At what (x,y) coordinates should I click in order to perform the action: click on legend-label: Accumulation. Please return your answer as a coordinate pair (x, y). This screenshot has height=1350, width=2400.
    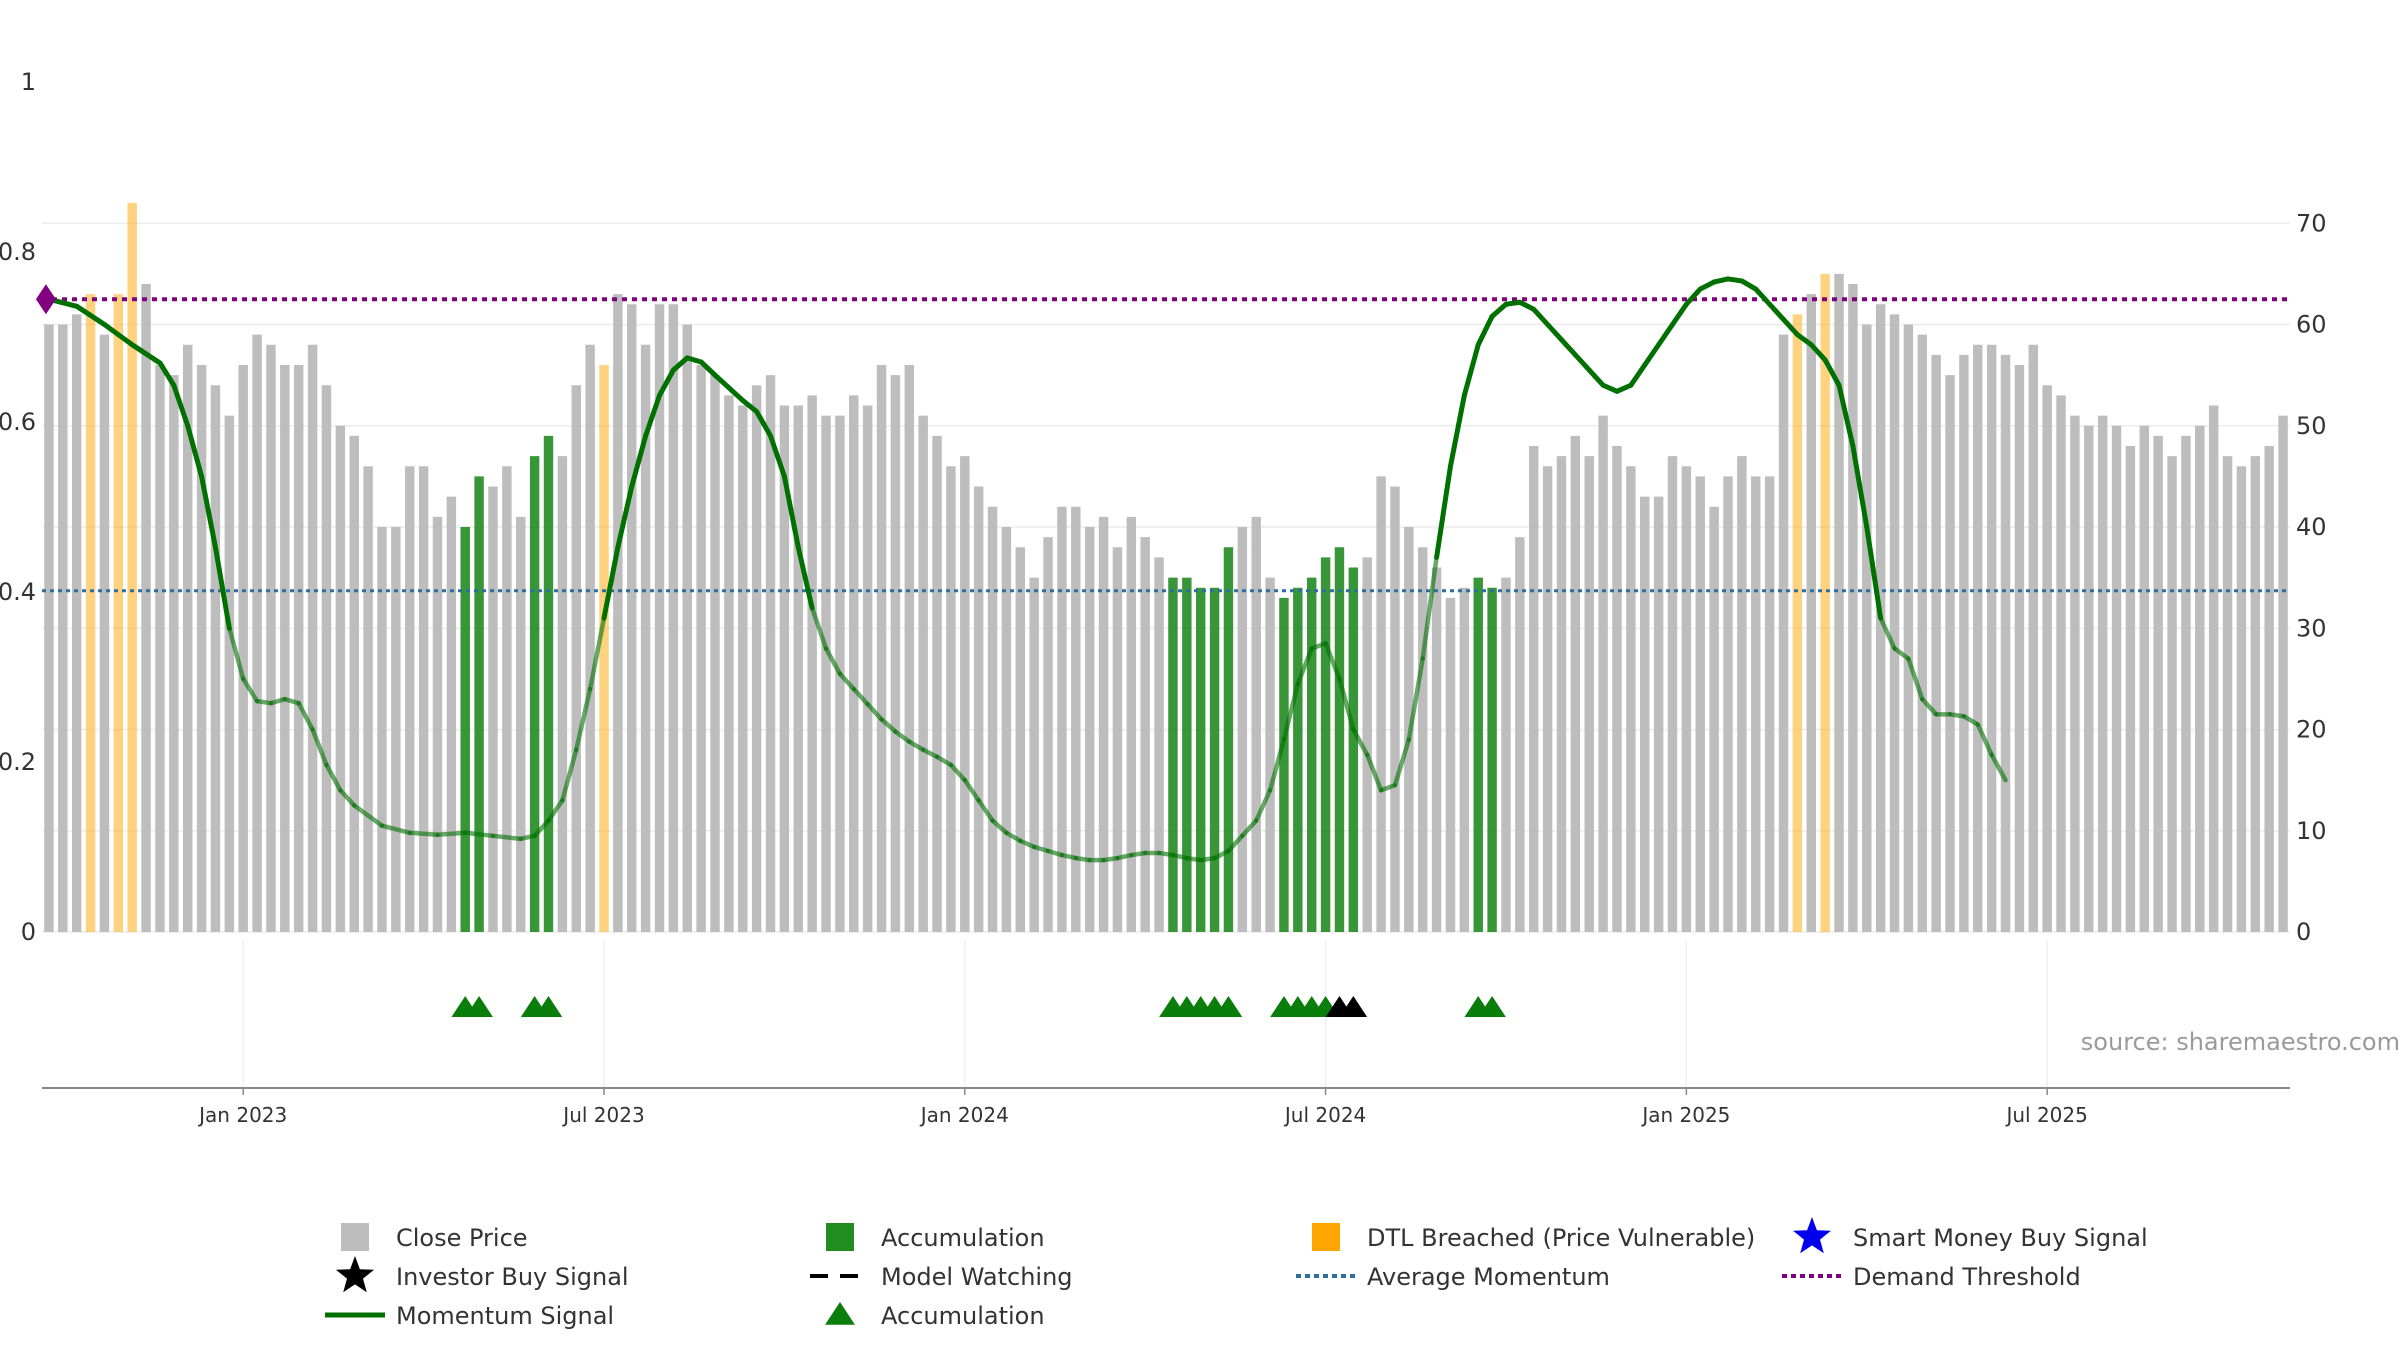
    Looking at the image, I should click on (963, 1316).